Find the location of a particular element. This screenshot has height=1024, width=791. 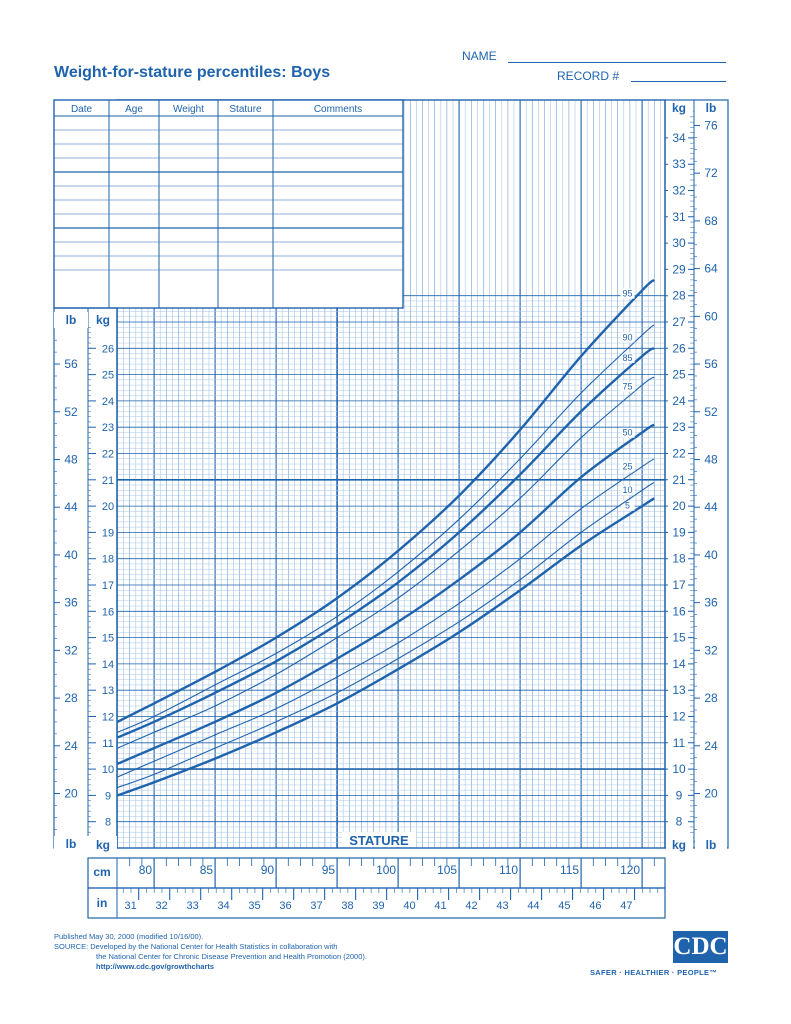

kg-tick-label-right: 30 is located at coordinates (679, 243).